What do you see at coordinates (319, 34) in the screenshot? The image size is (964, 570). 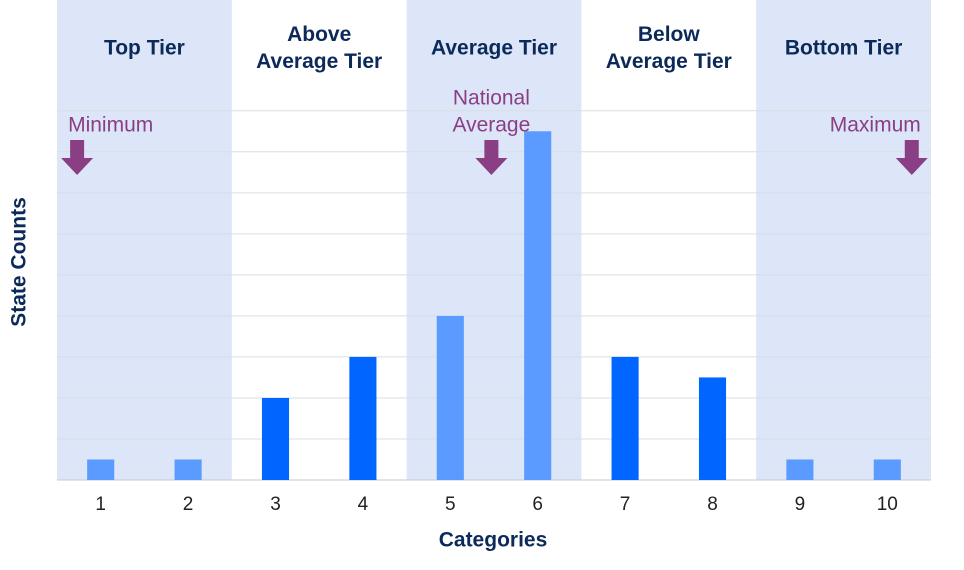 I see `tier-label: Above` at bounding box center [319, 34].